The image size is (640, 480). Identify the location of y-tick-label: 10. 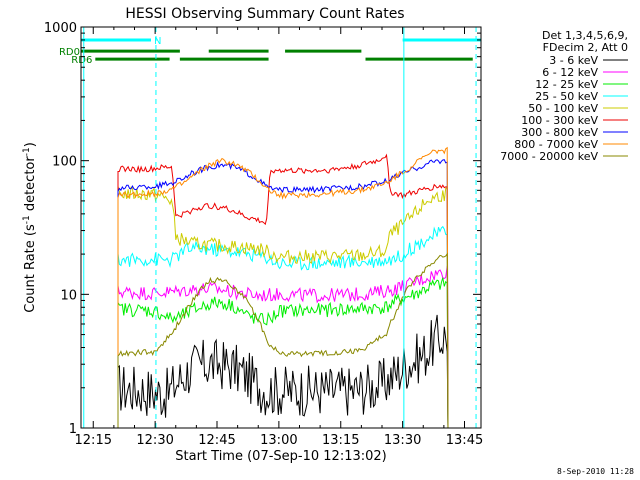
(68, 295).